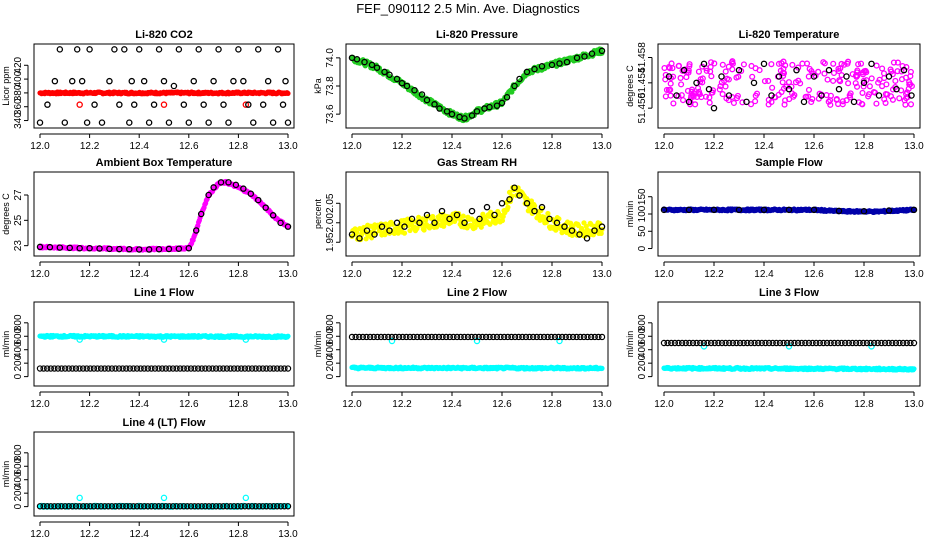 The width and height of the screenshot is (936, 540). Describe the element at coordinates (18, 349) in the screenshot. I see `y-tick-label: 400` at that location.